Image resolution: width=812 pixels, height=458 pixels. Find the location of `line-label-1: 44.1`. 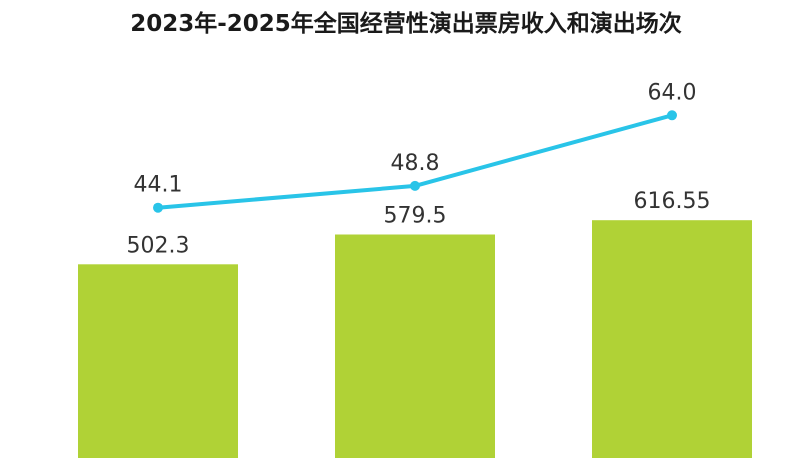

line-label-1: 44.1 is located at coordinates (158, 185).